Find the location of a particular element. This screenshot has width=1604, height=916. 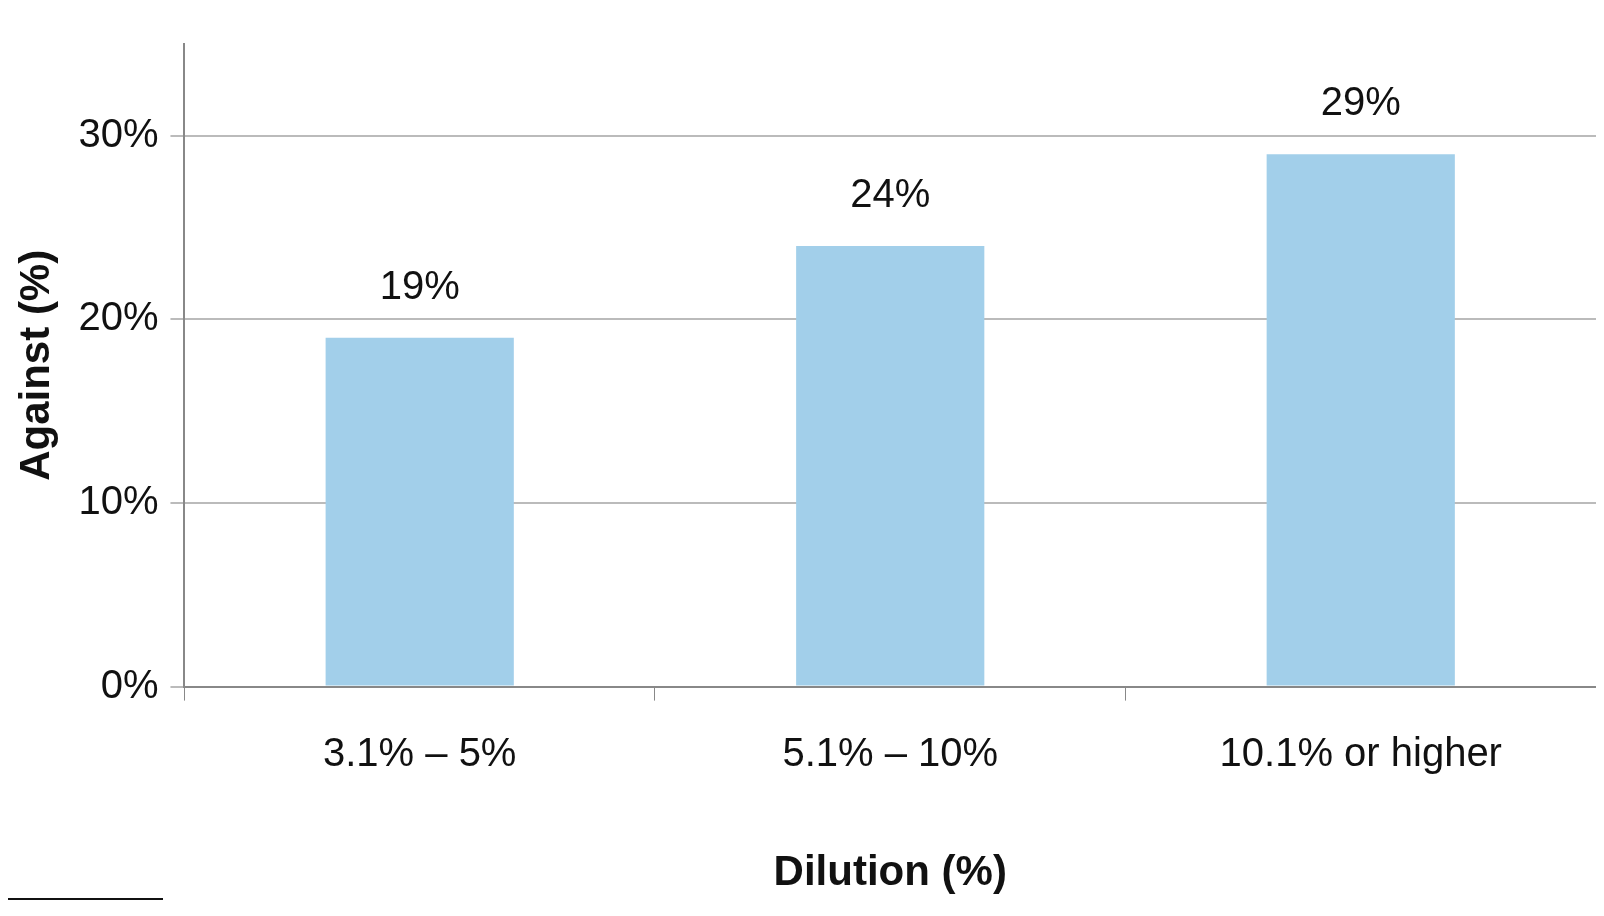

x-axis-title: Dilution (%) is located at coordinates (890, 871).